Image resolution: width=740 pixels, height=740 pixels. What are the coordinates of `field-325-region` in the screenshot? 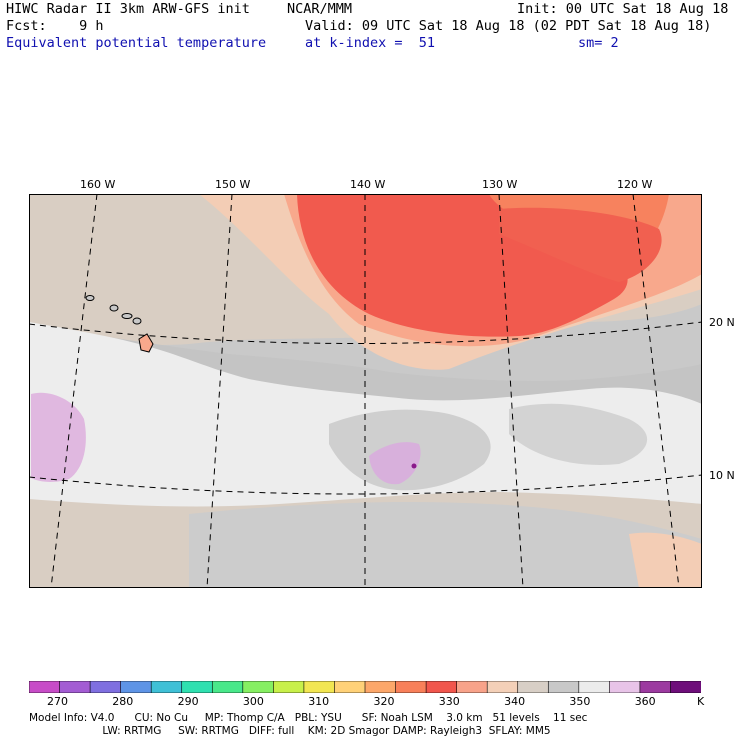 It's located at (462, 265).